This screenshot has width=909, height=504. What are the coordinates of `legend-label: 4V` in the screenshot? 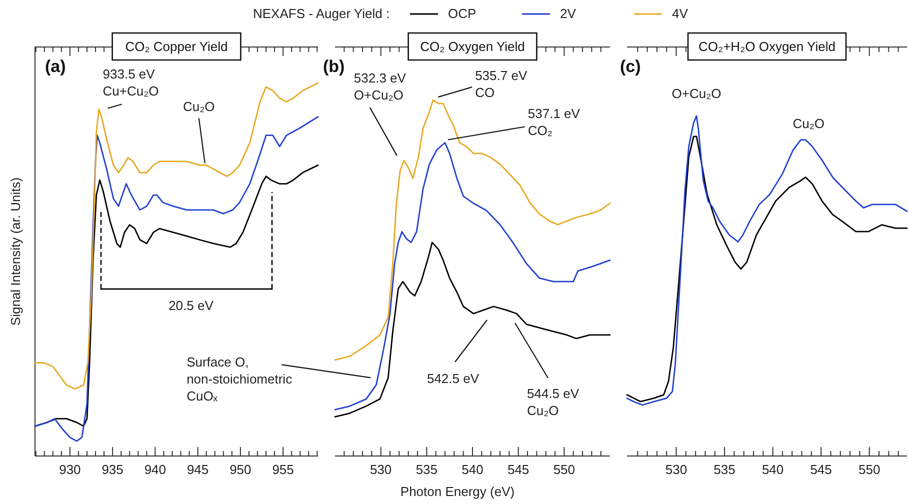 It's located at (680, 13).